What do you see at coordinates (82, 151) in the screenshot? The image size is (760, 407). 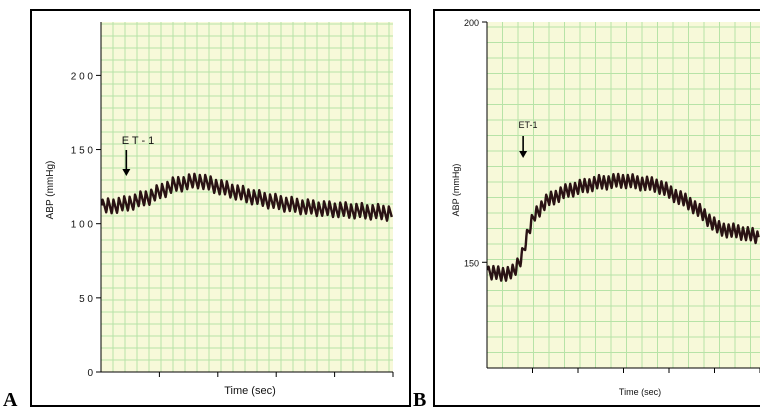 I see `y-tick-label: 1 5 0` at bounding box center [82, 151].